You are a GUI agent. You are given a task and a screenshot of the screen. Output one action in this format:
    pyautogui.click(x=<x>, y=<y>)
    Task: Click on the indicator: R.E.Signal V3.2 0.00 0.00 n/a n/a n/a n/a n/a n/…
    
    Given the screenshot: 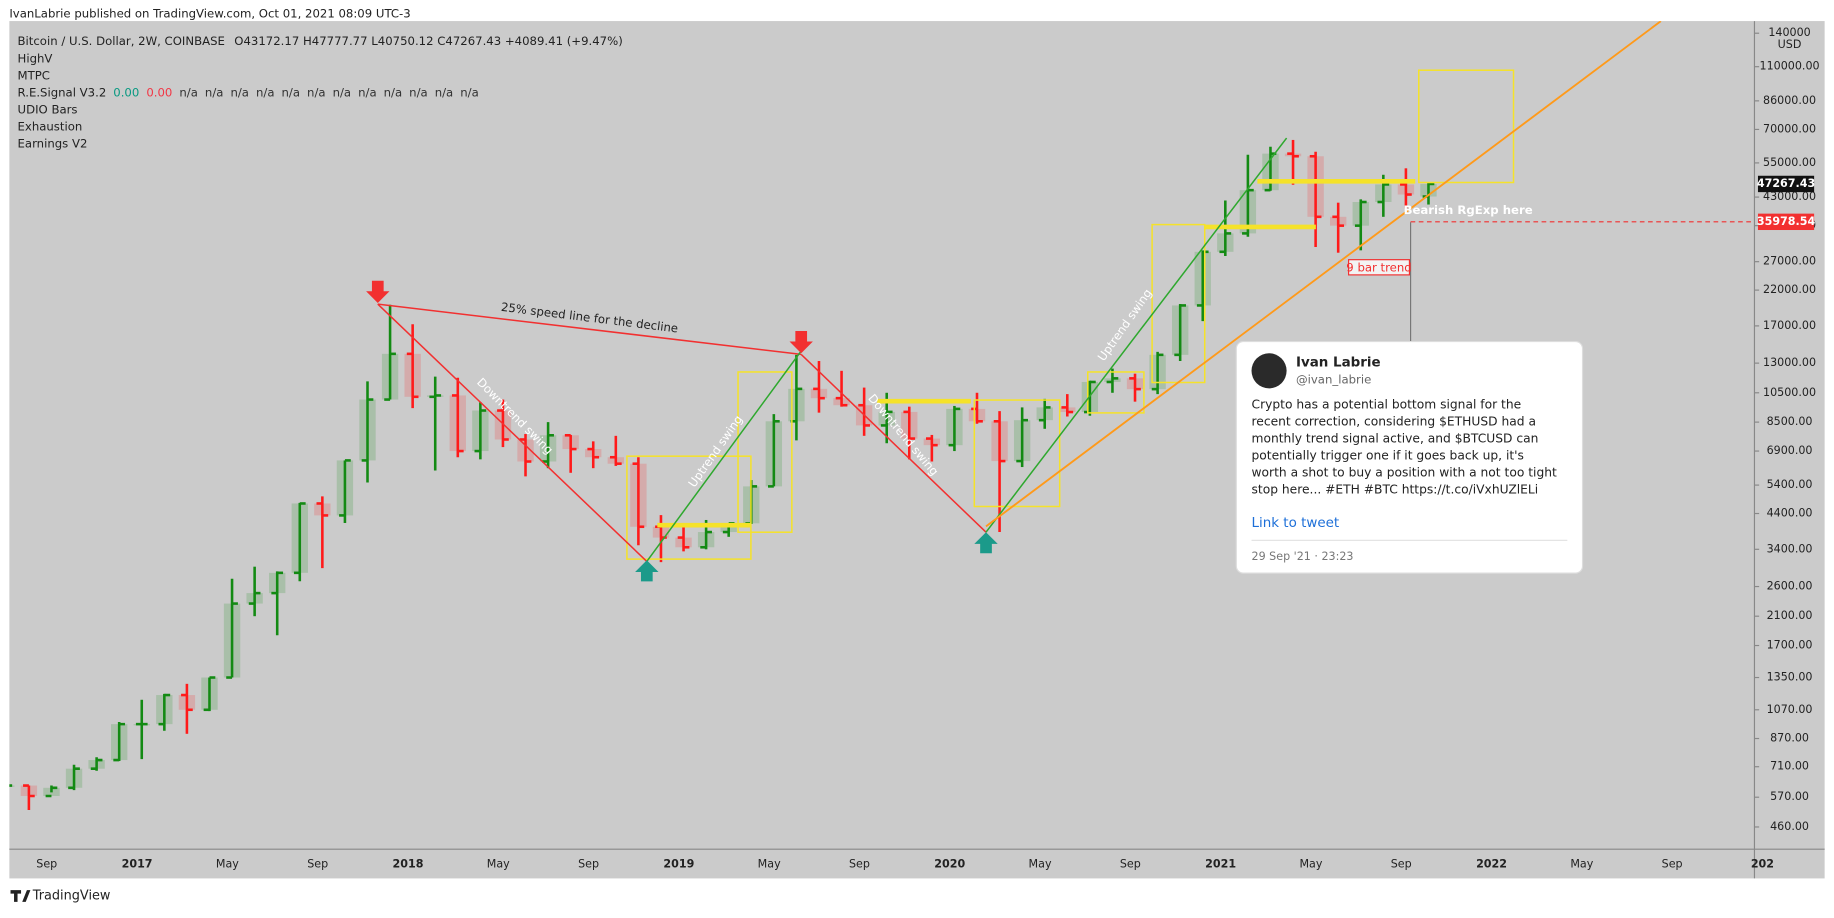 What is the action you would take?
    pyautogui.click(x=248, y=92)
    